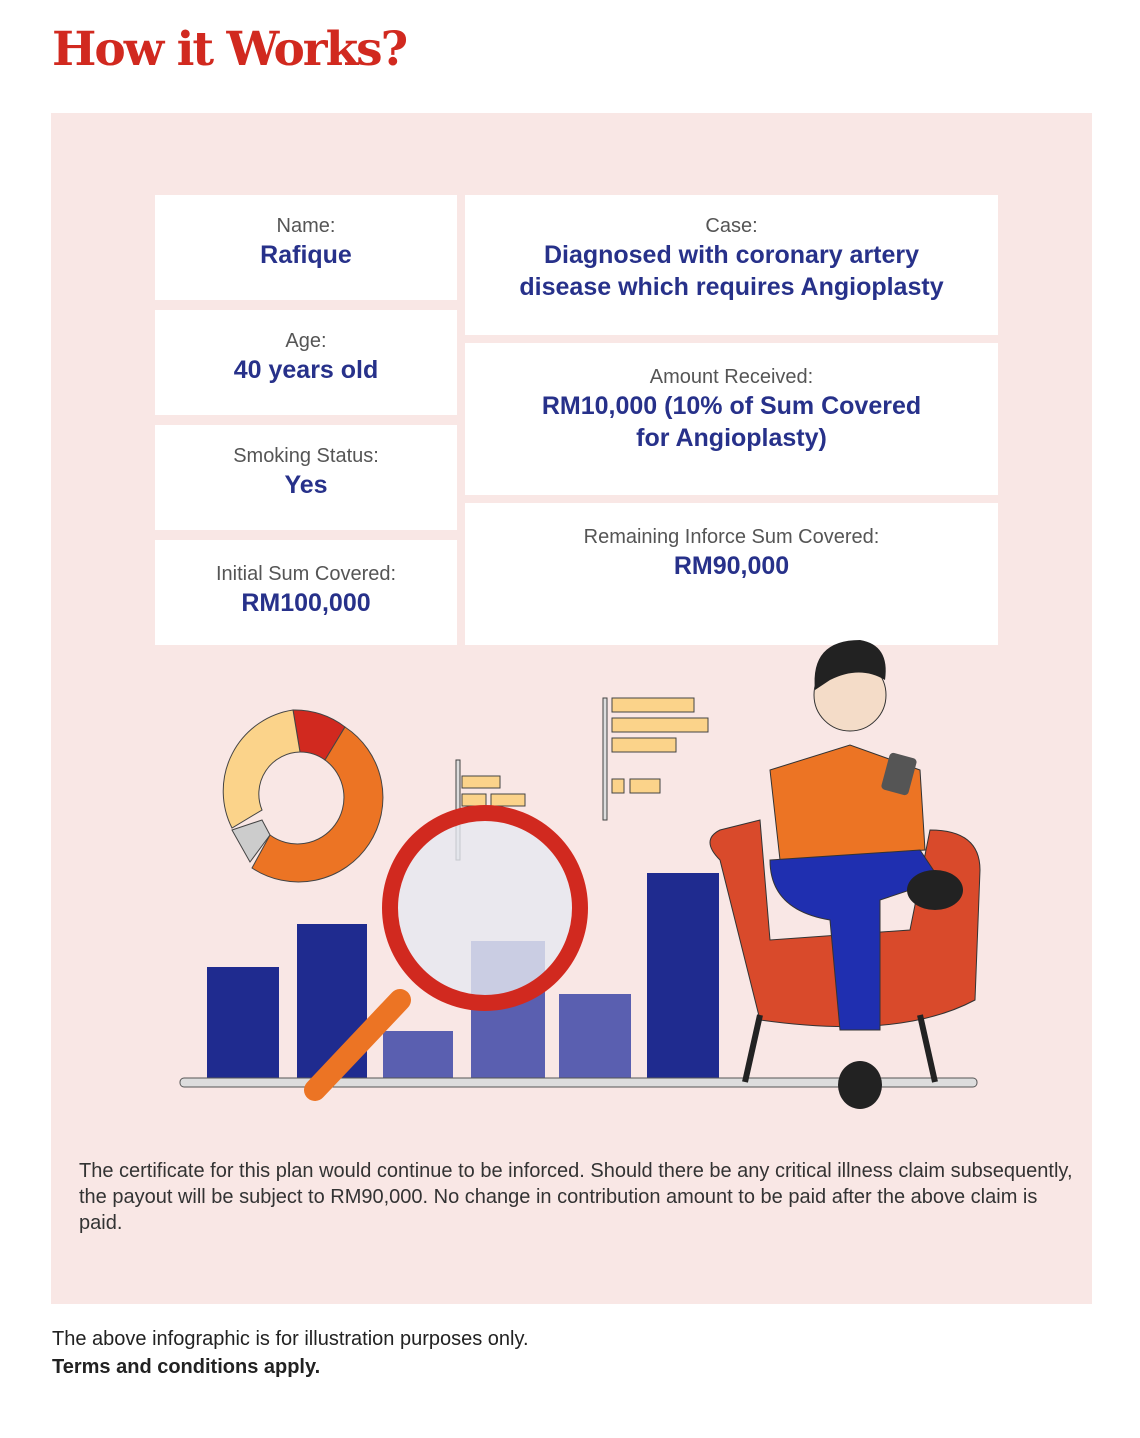  What do you see at coordinates (306, 226) in the screenshot?
I see `name-label: Name:` at bounding box center [306, 226].